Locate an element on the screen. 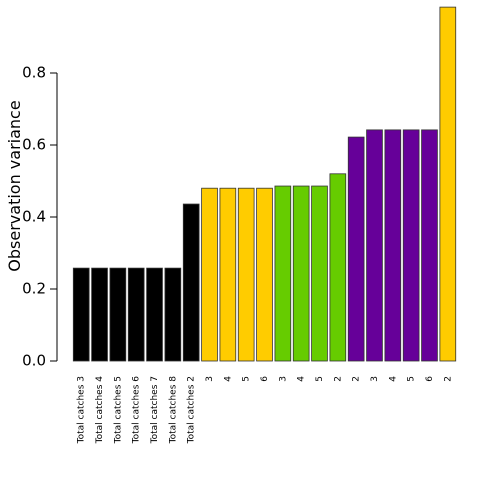 Image resolution: width=480 pixels, height=480 pixels. x-tick-label: Total catches 6 is located at coordinates (137, 410).